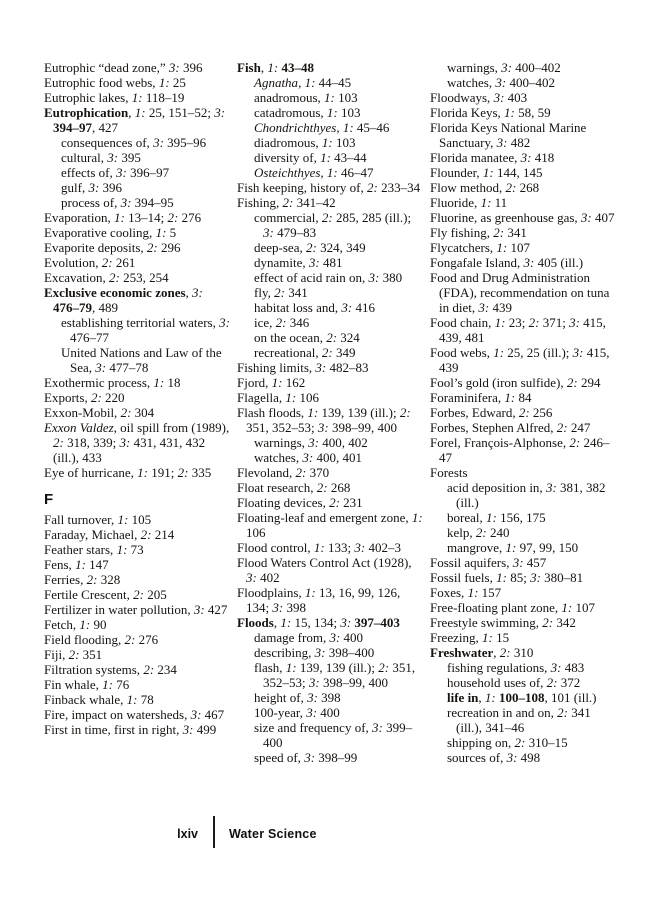 The width and height of the screenshot is (672, 900). What do you see at coordinates (137, 142) in the screenshot?
I see `index-subentry: consequences of, 3: 395–96` at bounding box center [137, 142].